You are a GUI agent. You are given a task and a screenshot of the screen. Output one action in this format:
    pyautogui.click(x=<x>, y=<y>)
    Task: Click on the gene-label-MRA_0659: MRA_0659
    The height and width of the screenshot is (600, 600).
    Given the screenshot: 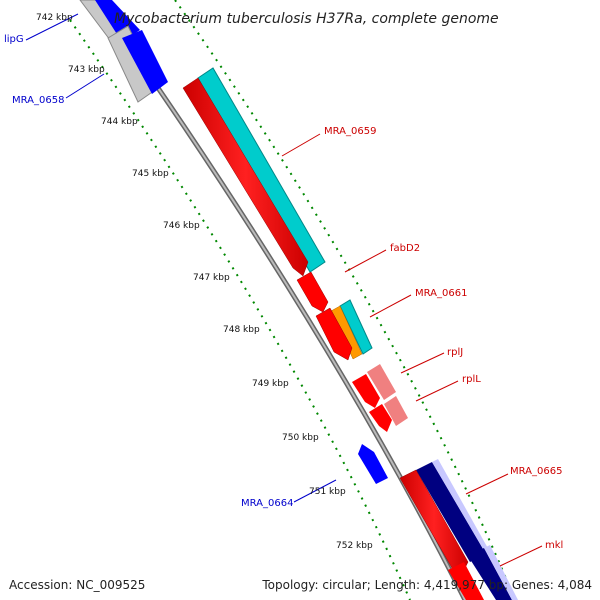 What is the action you would take?
    pyautogui.click(x=350, y=131)
    